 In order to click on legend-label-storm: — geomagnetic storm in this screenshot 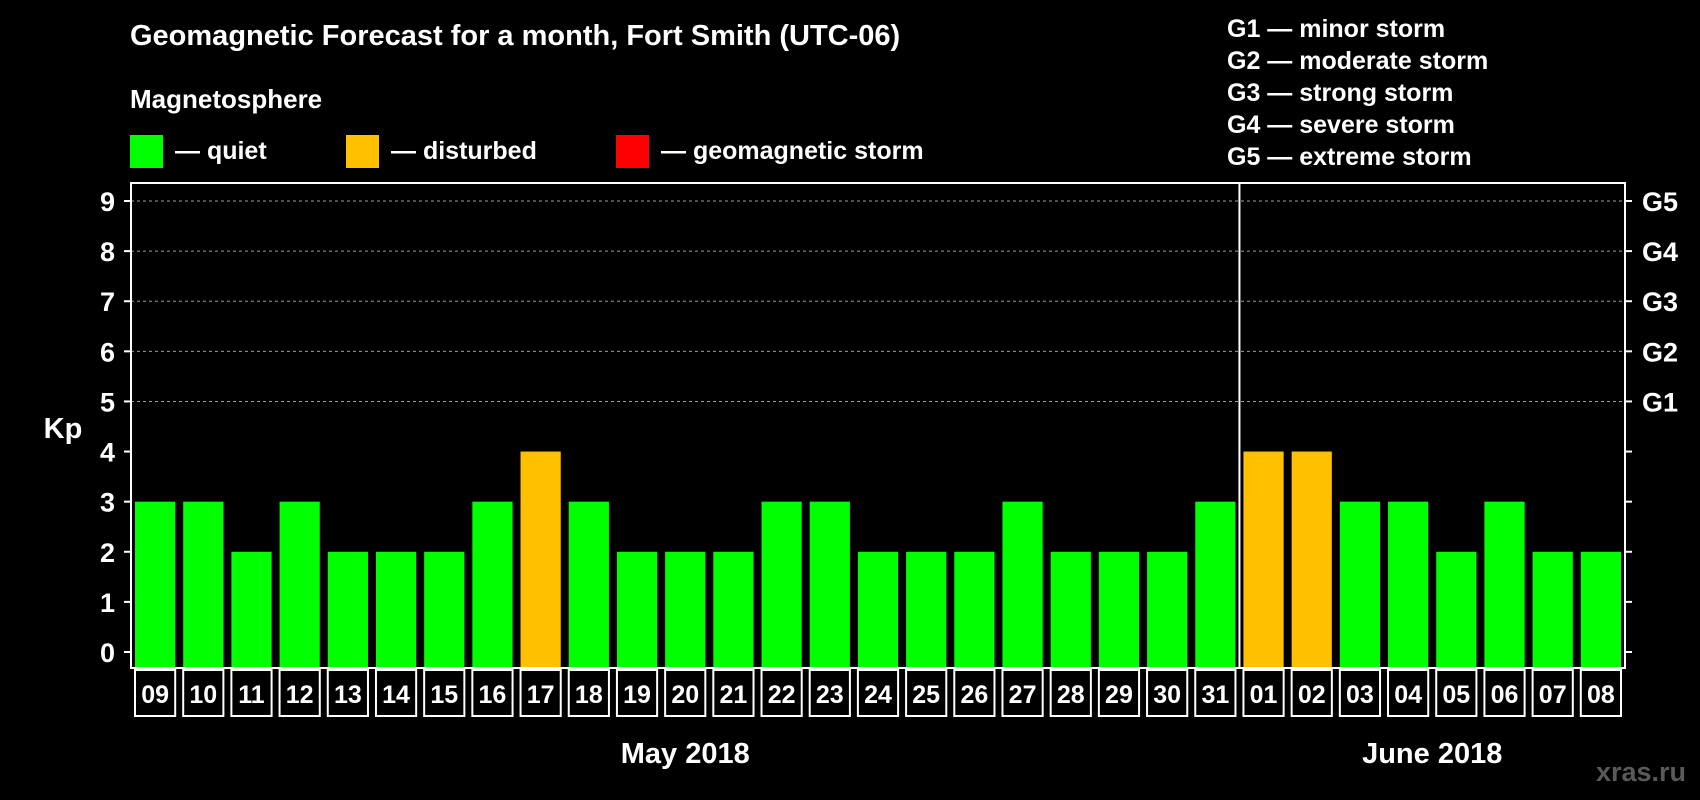, I will do `click(792, 150)`.